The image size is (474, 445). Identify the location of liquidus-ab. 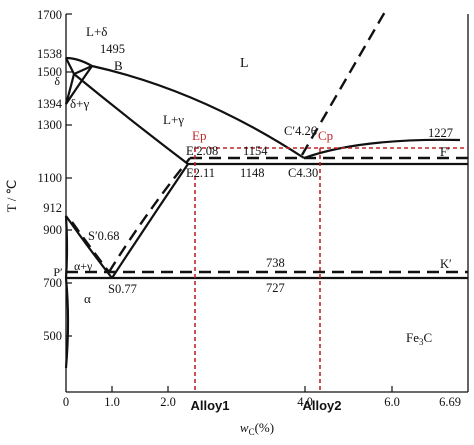
(79, 61).